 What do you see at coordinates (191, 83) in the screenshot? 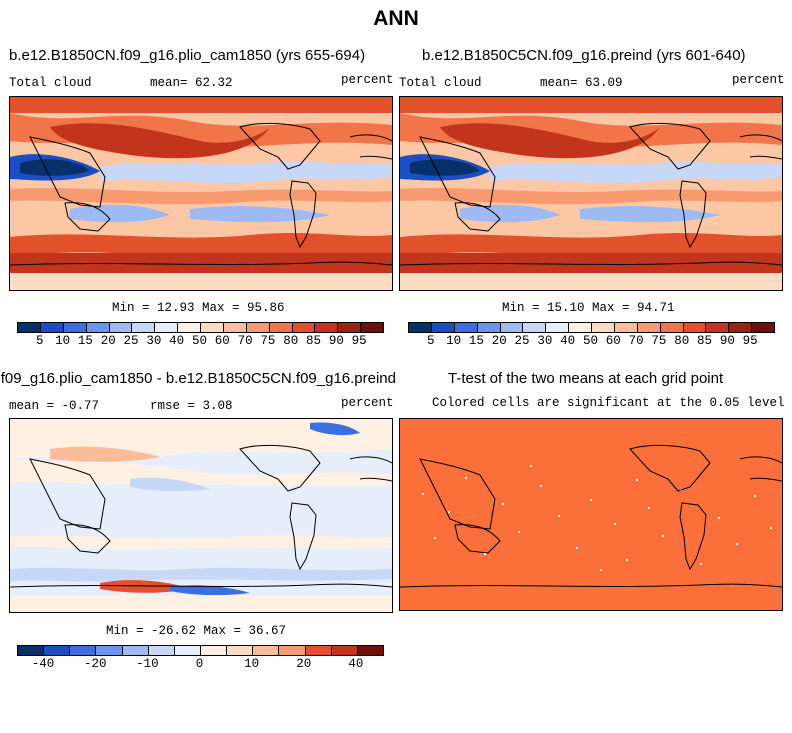
I see `panel1-mean-label: mean= 62.32` at bounding box center [191, 83].